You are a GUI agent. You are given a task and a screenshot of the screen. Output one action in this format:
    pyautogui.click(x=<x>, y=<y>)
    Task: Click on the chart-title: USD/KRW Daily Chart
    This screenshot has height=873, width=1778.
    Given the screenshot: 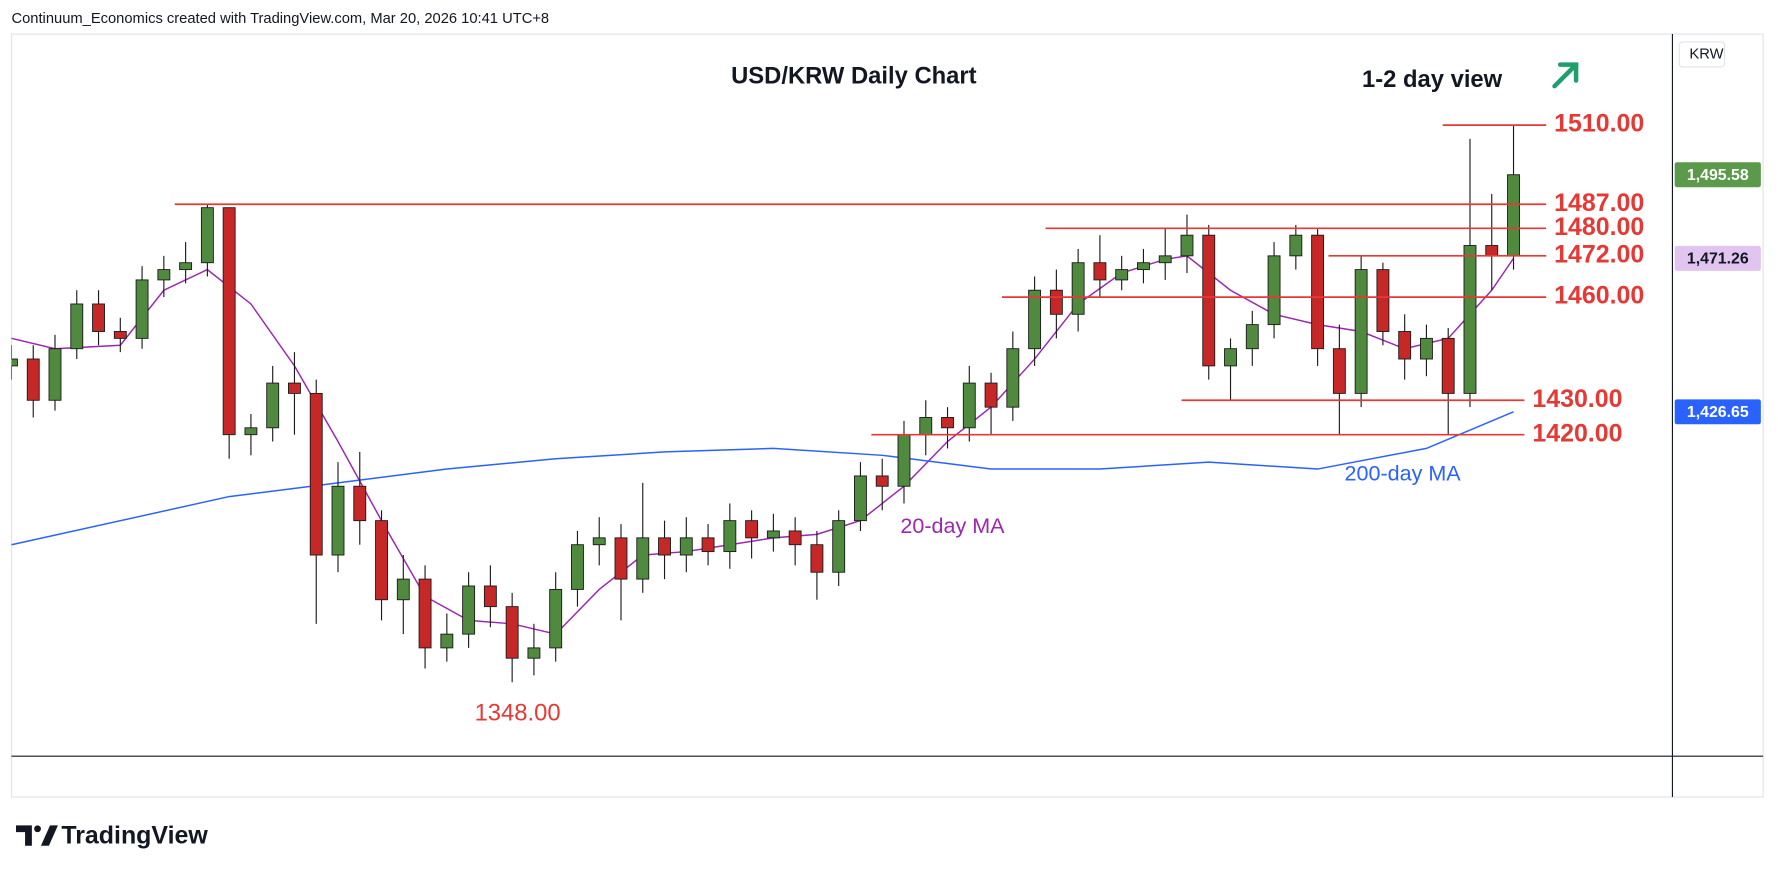 What is the action you would take?
    pyautogui.click(x=854, y=75)
    